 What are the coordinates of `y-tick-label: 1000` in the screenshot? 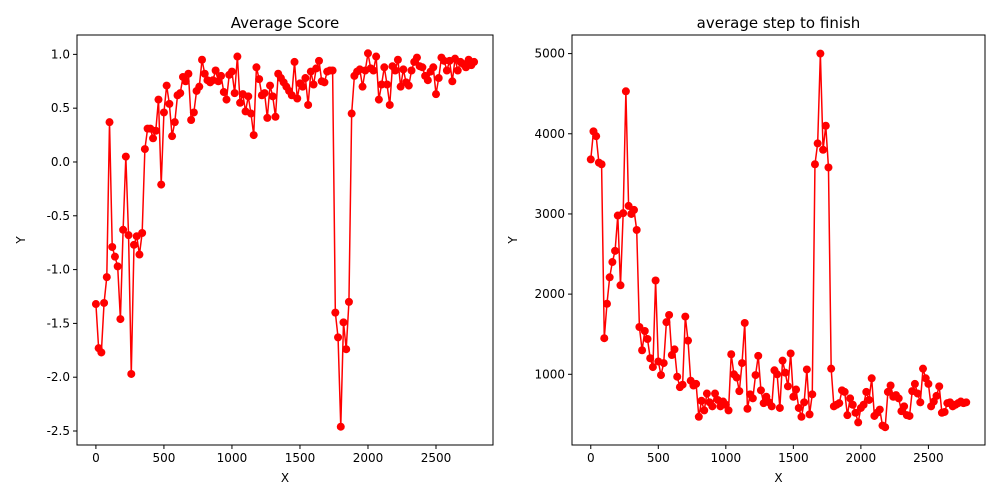 It's located at (549, 374).